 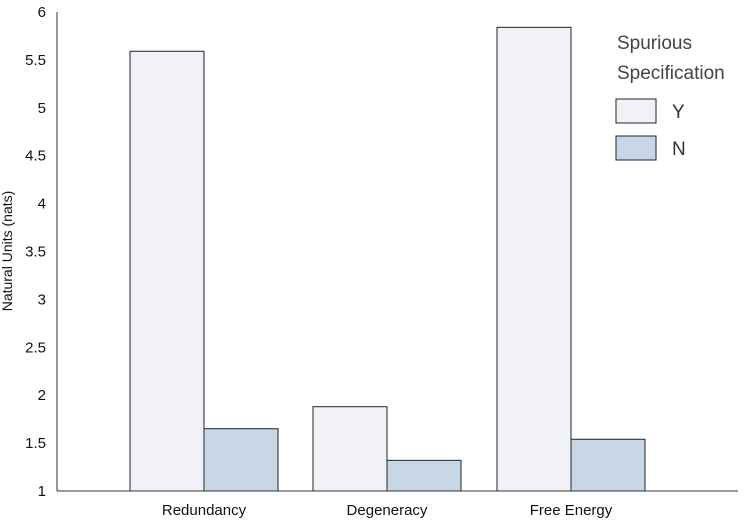 What do you see at coordinates (7, 251) in the screenshot?
I see `y-axis-title: Natural Units (nats)` at bounding box center [7, 251].